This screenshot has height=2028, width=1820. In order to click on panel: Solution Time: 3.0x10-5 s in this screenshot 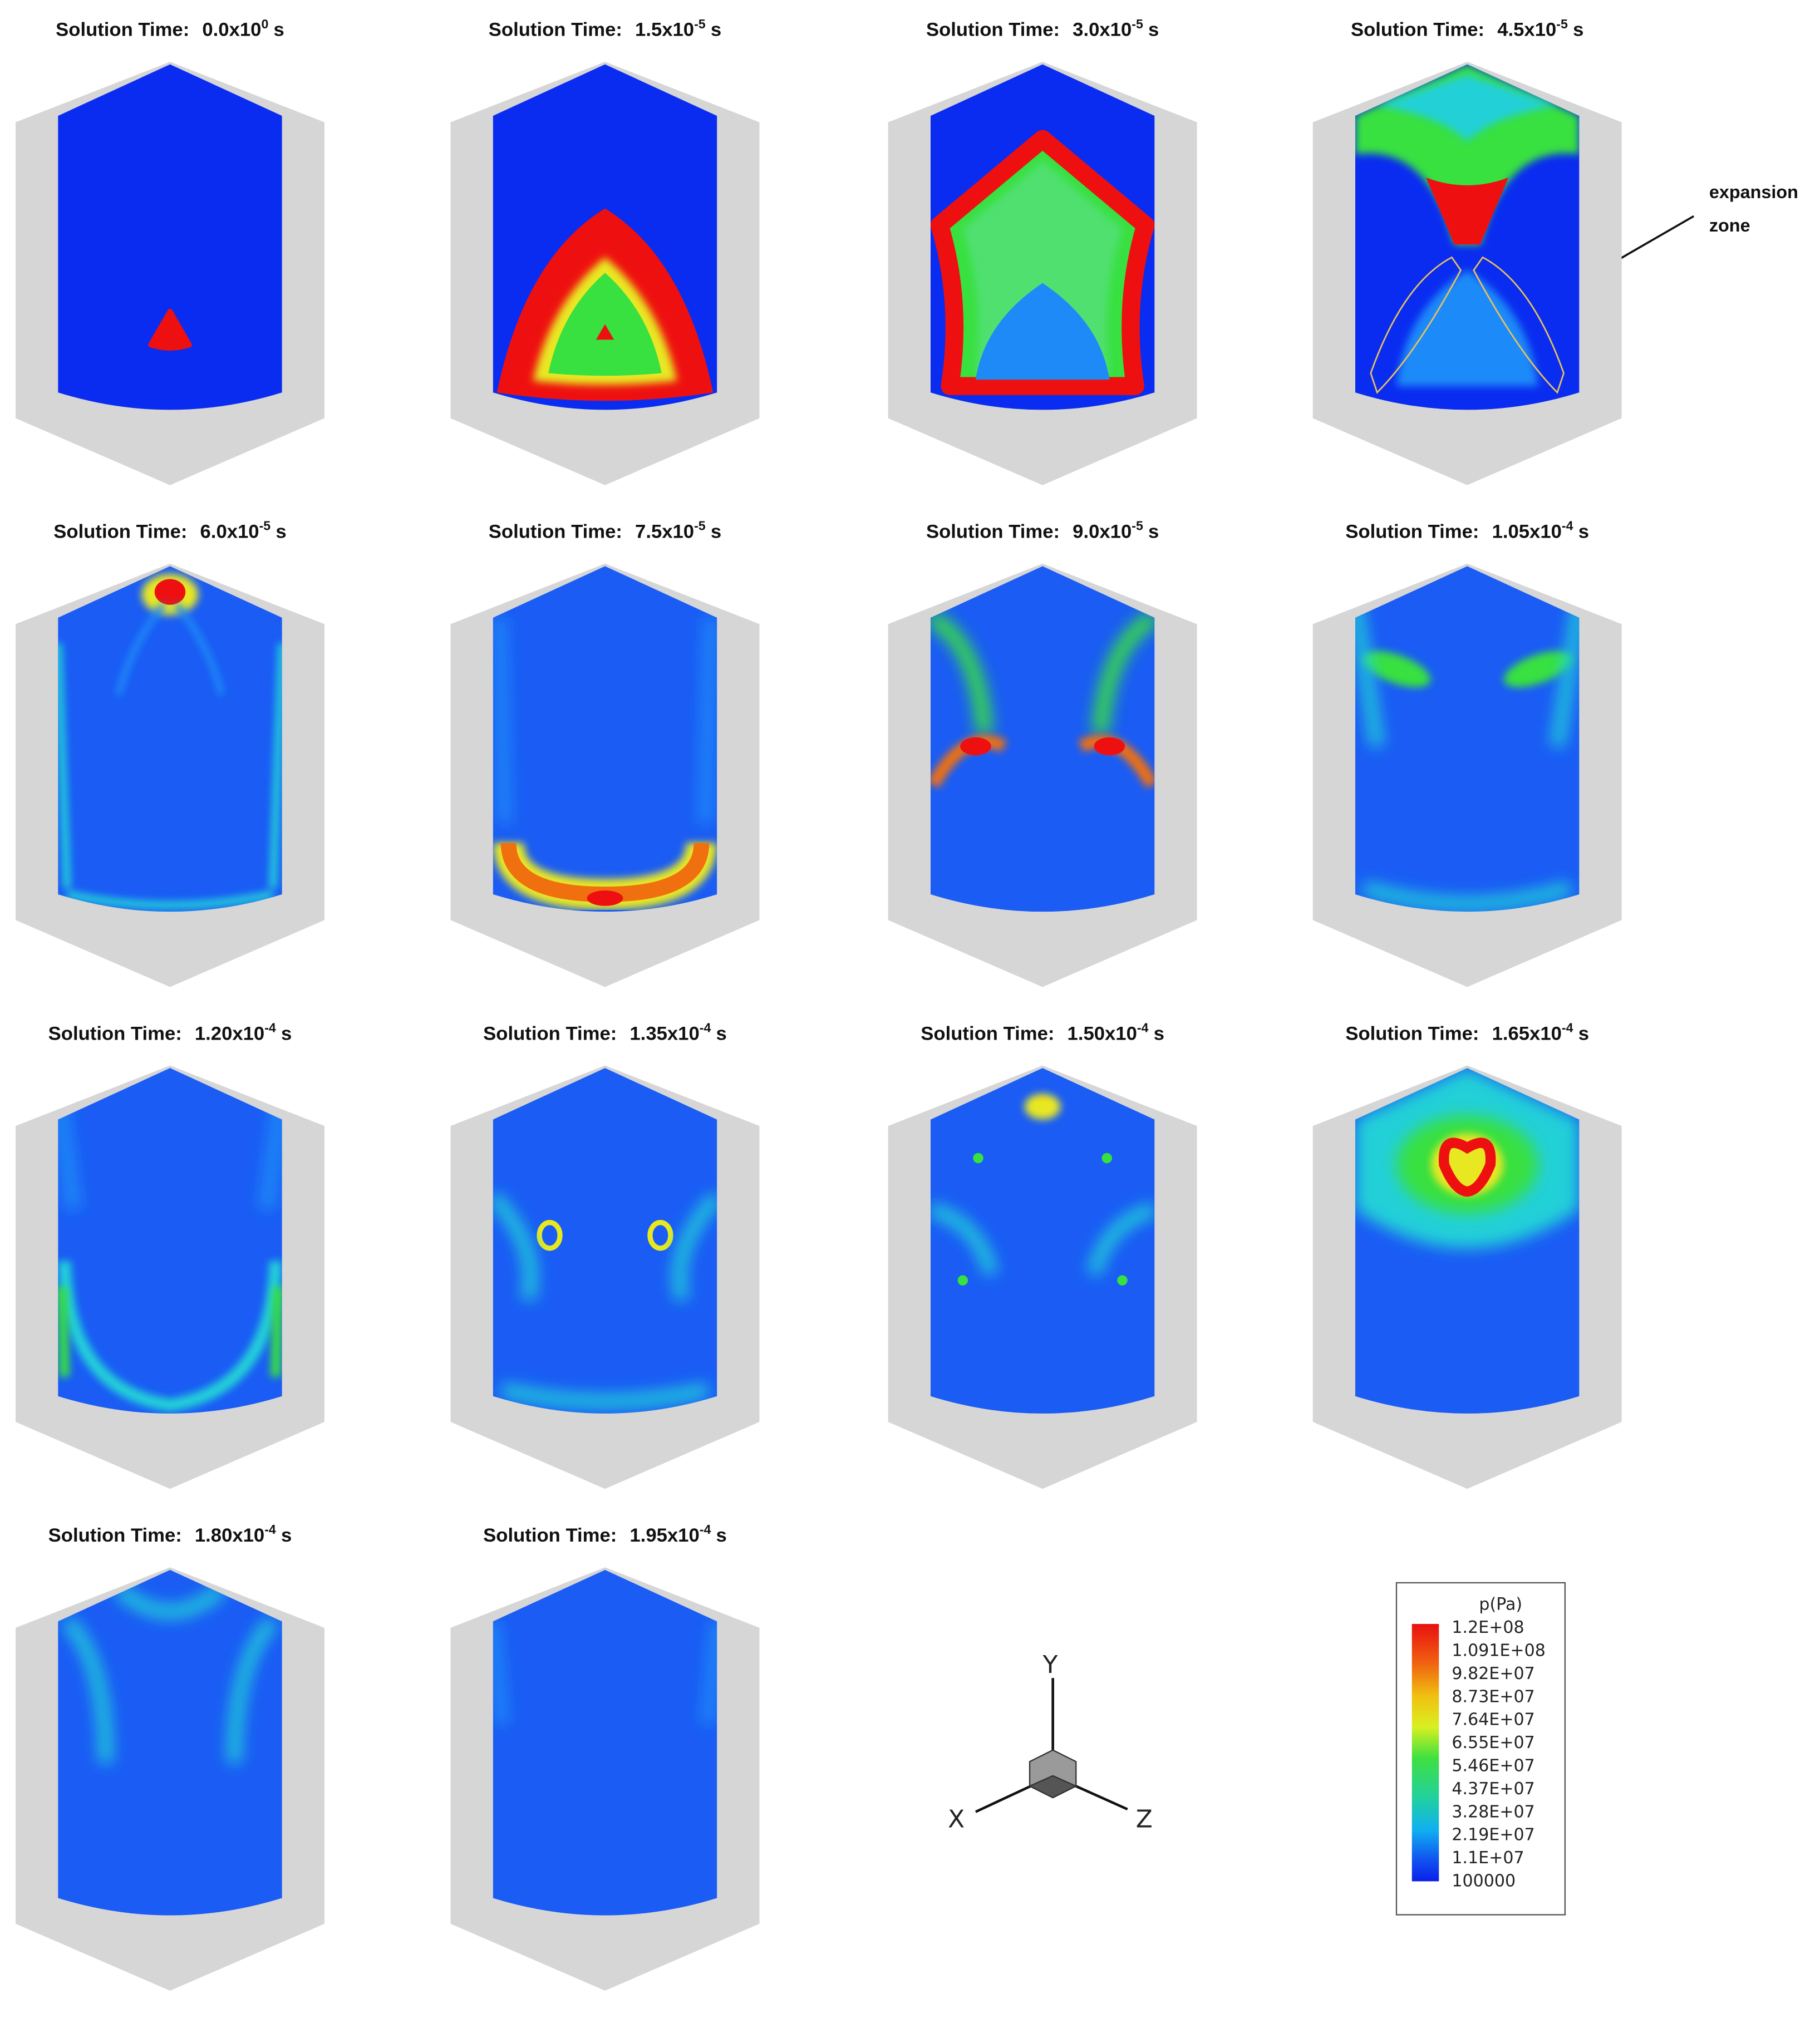, I will do `click(1042, 251)`.